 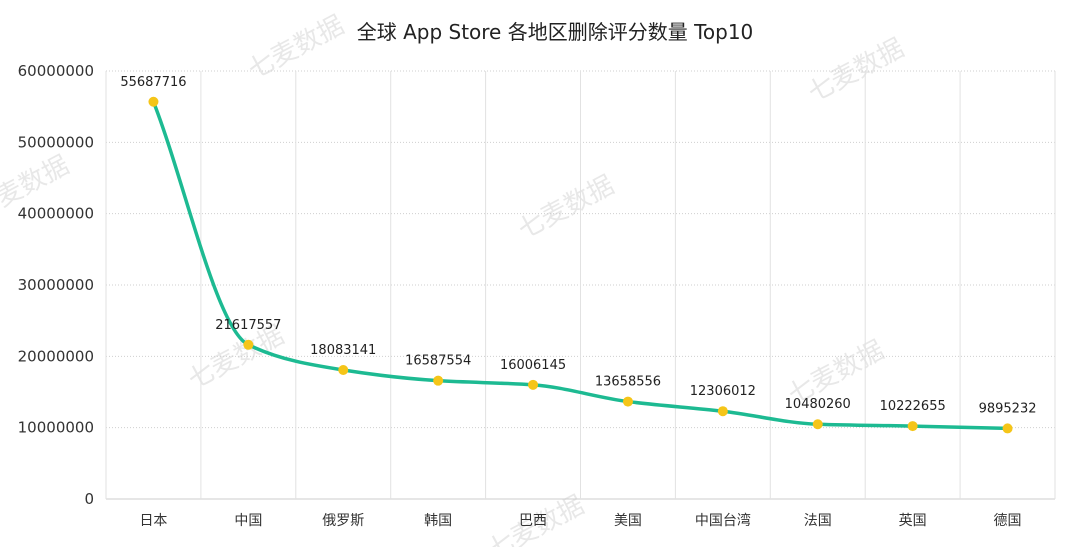 I want to click on y-tick-label: 30000000, so click(x=56, y=285).